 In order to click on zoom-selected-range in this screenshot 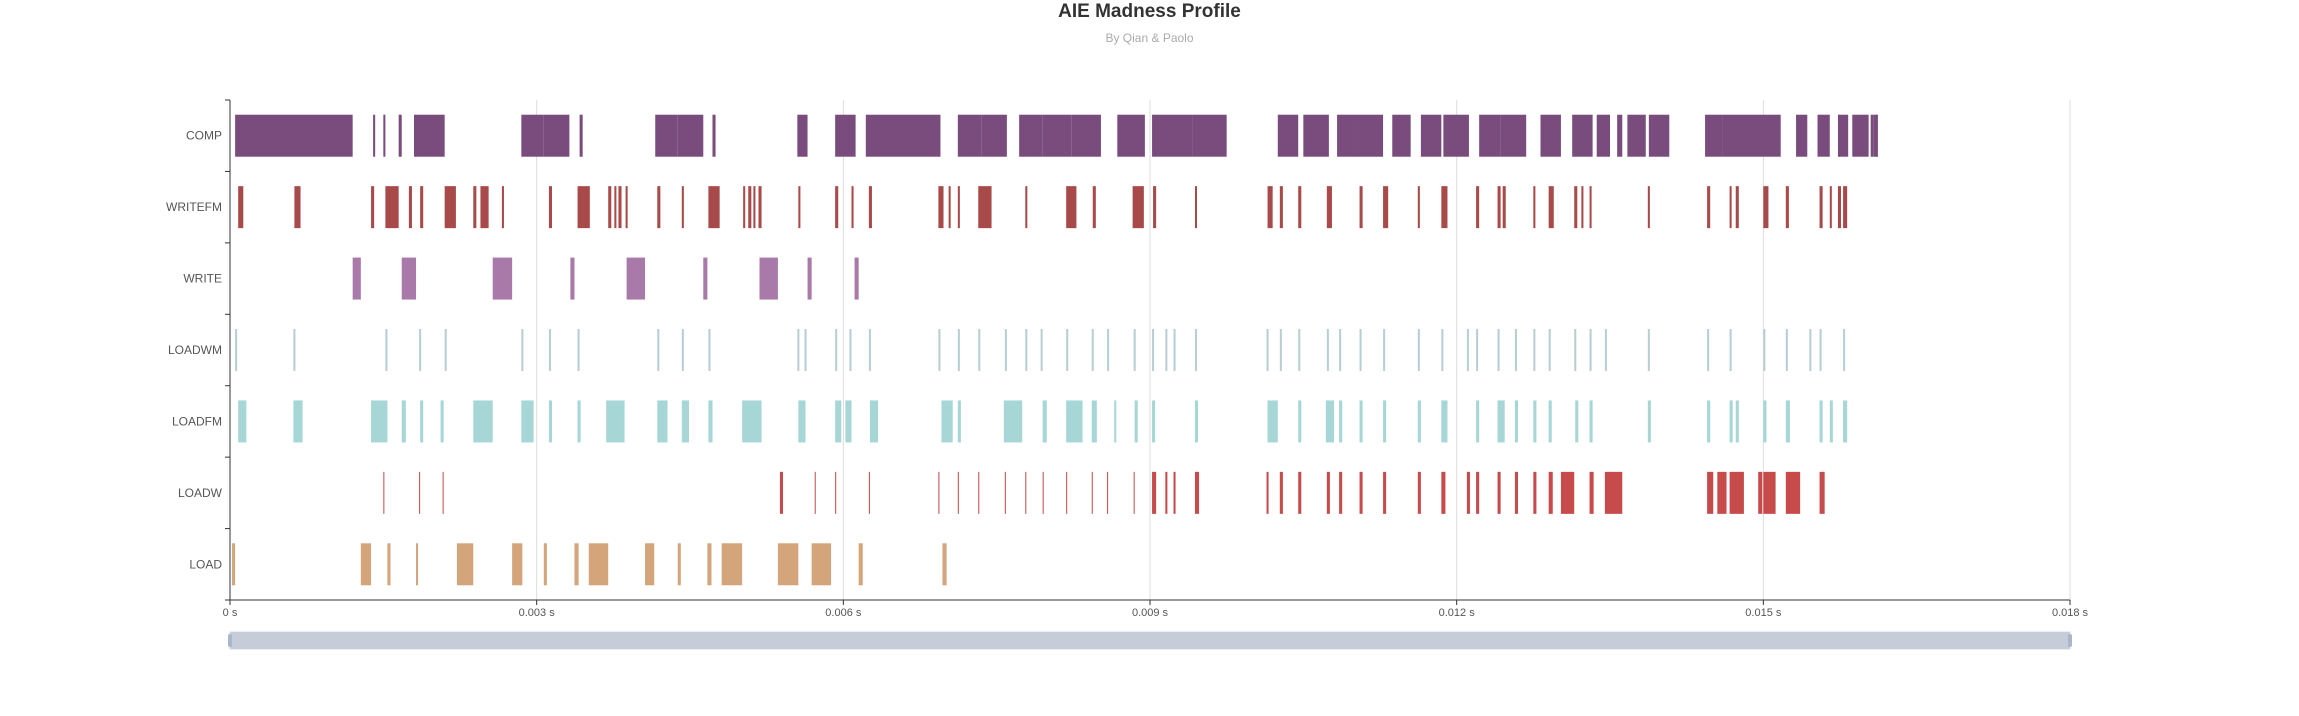, I will do `click(1150, 640)`.